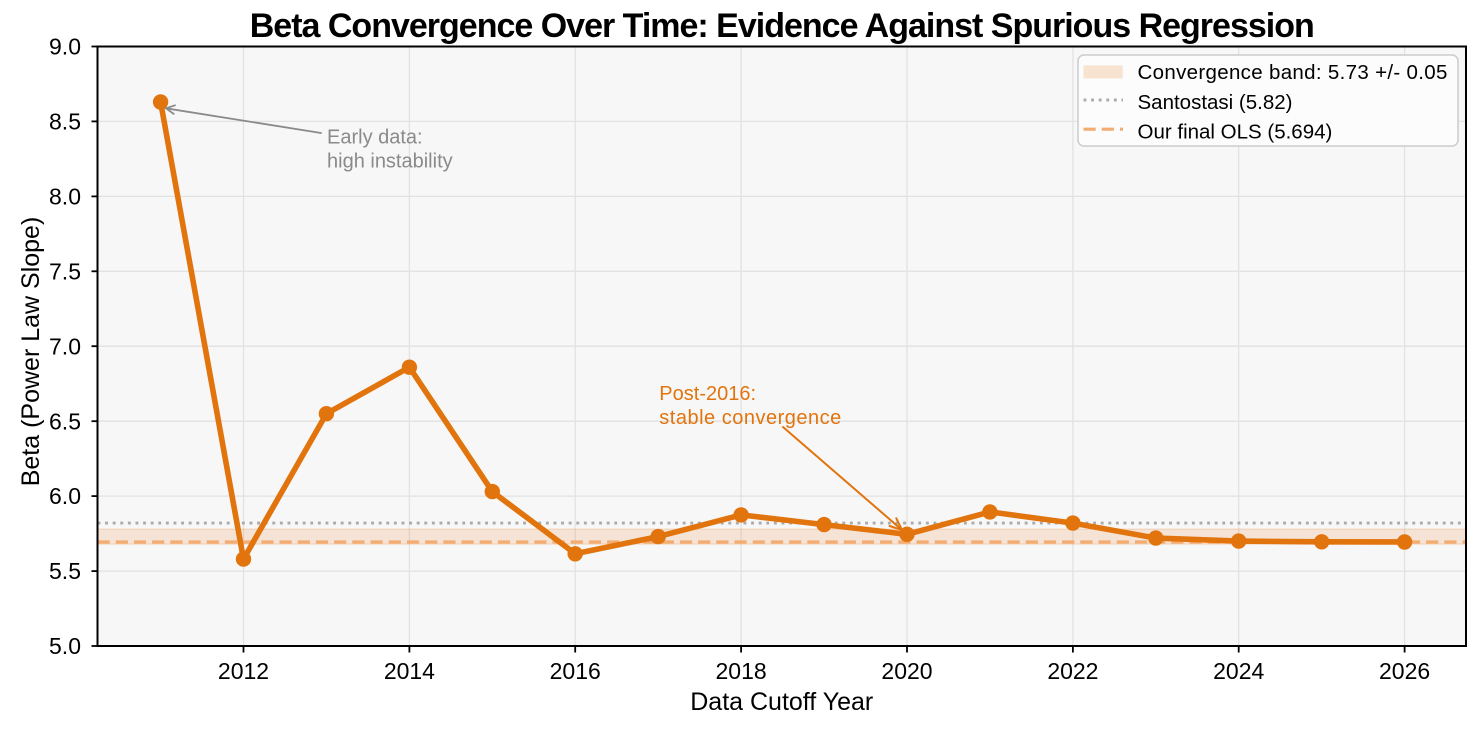 This screenshot has height=730, width=1481. I want to click on svg-text: 8.5, so click(65, 122).